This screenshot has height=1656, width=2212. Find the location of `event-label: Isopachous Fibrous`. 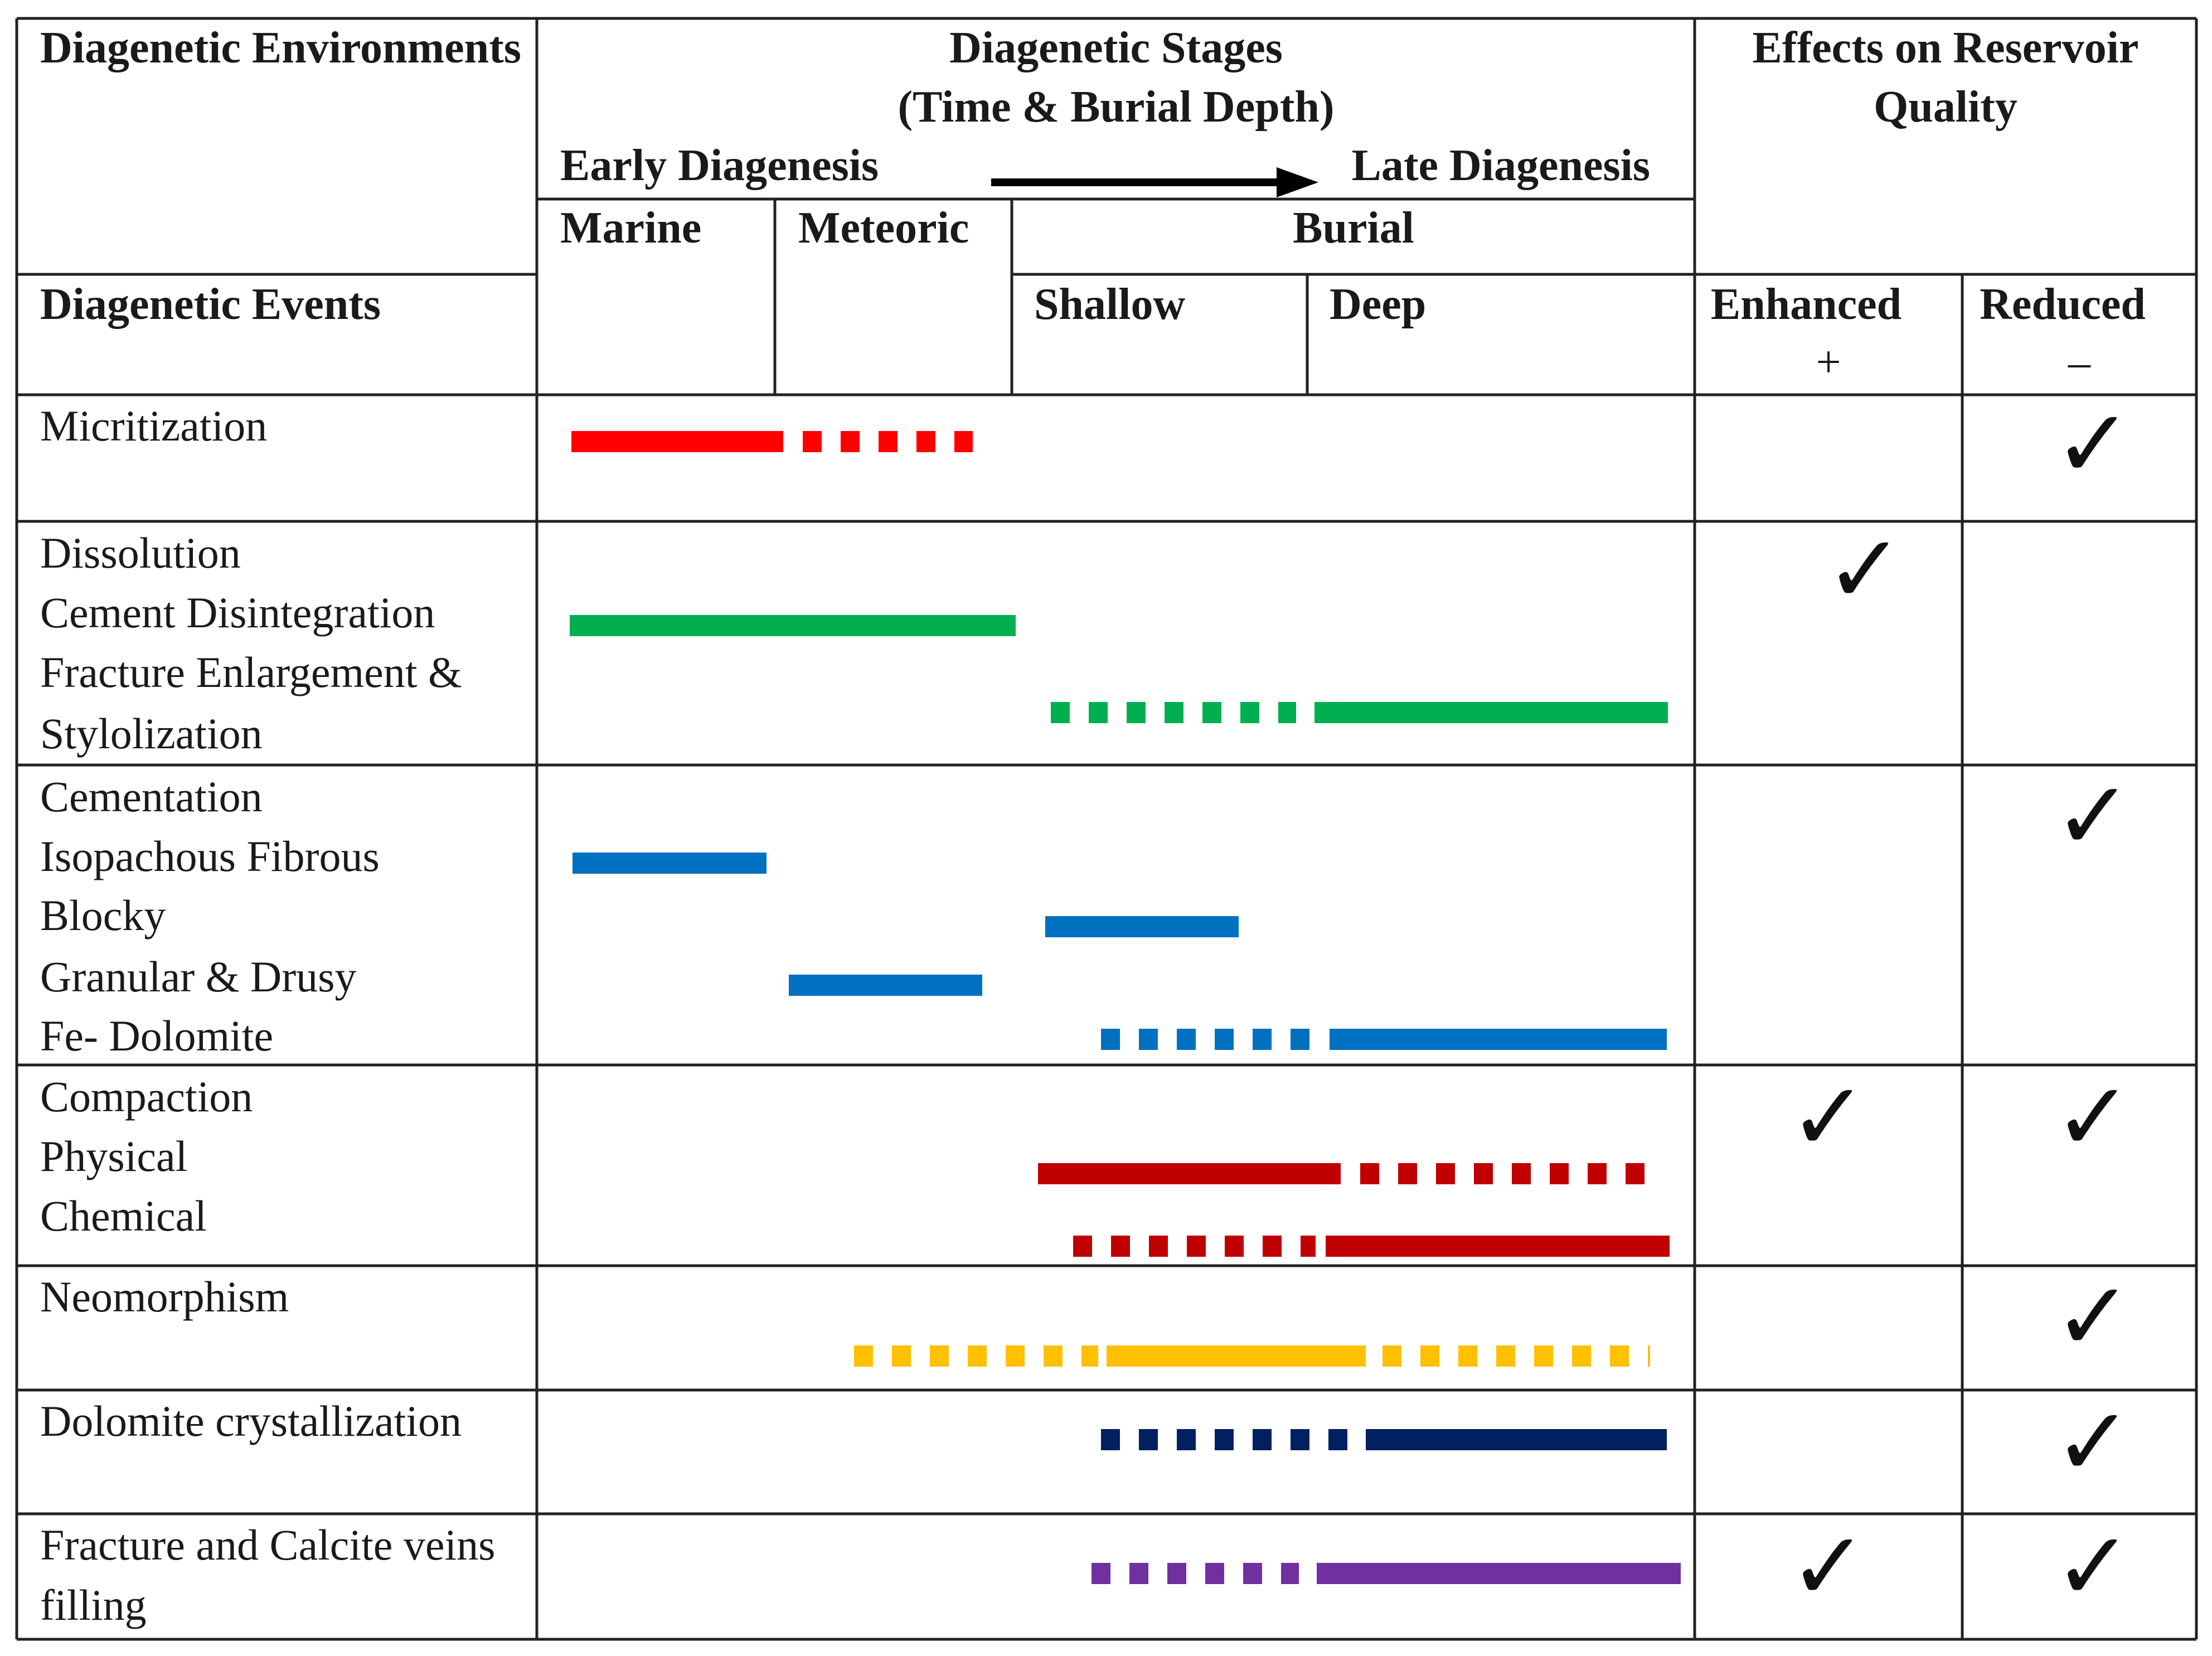

event-label: Isopachous Fibrous is located at coordinates (210, 856).